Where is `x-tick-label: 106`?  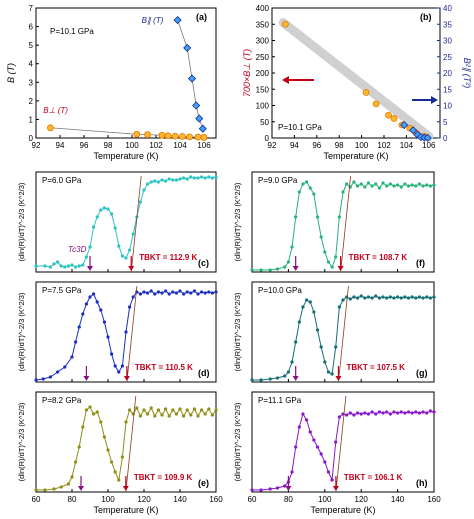
x-tick-label: 106 is located at coordinates (429, 145).